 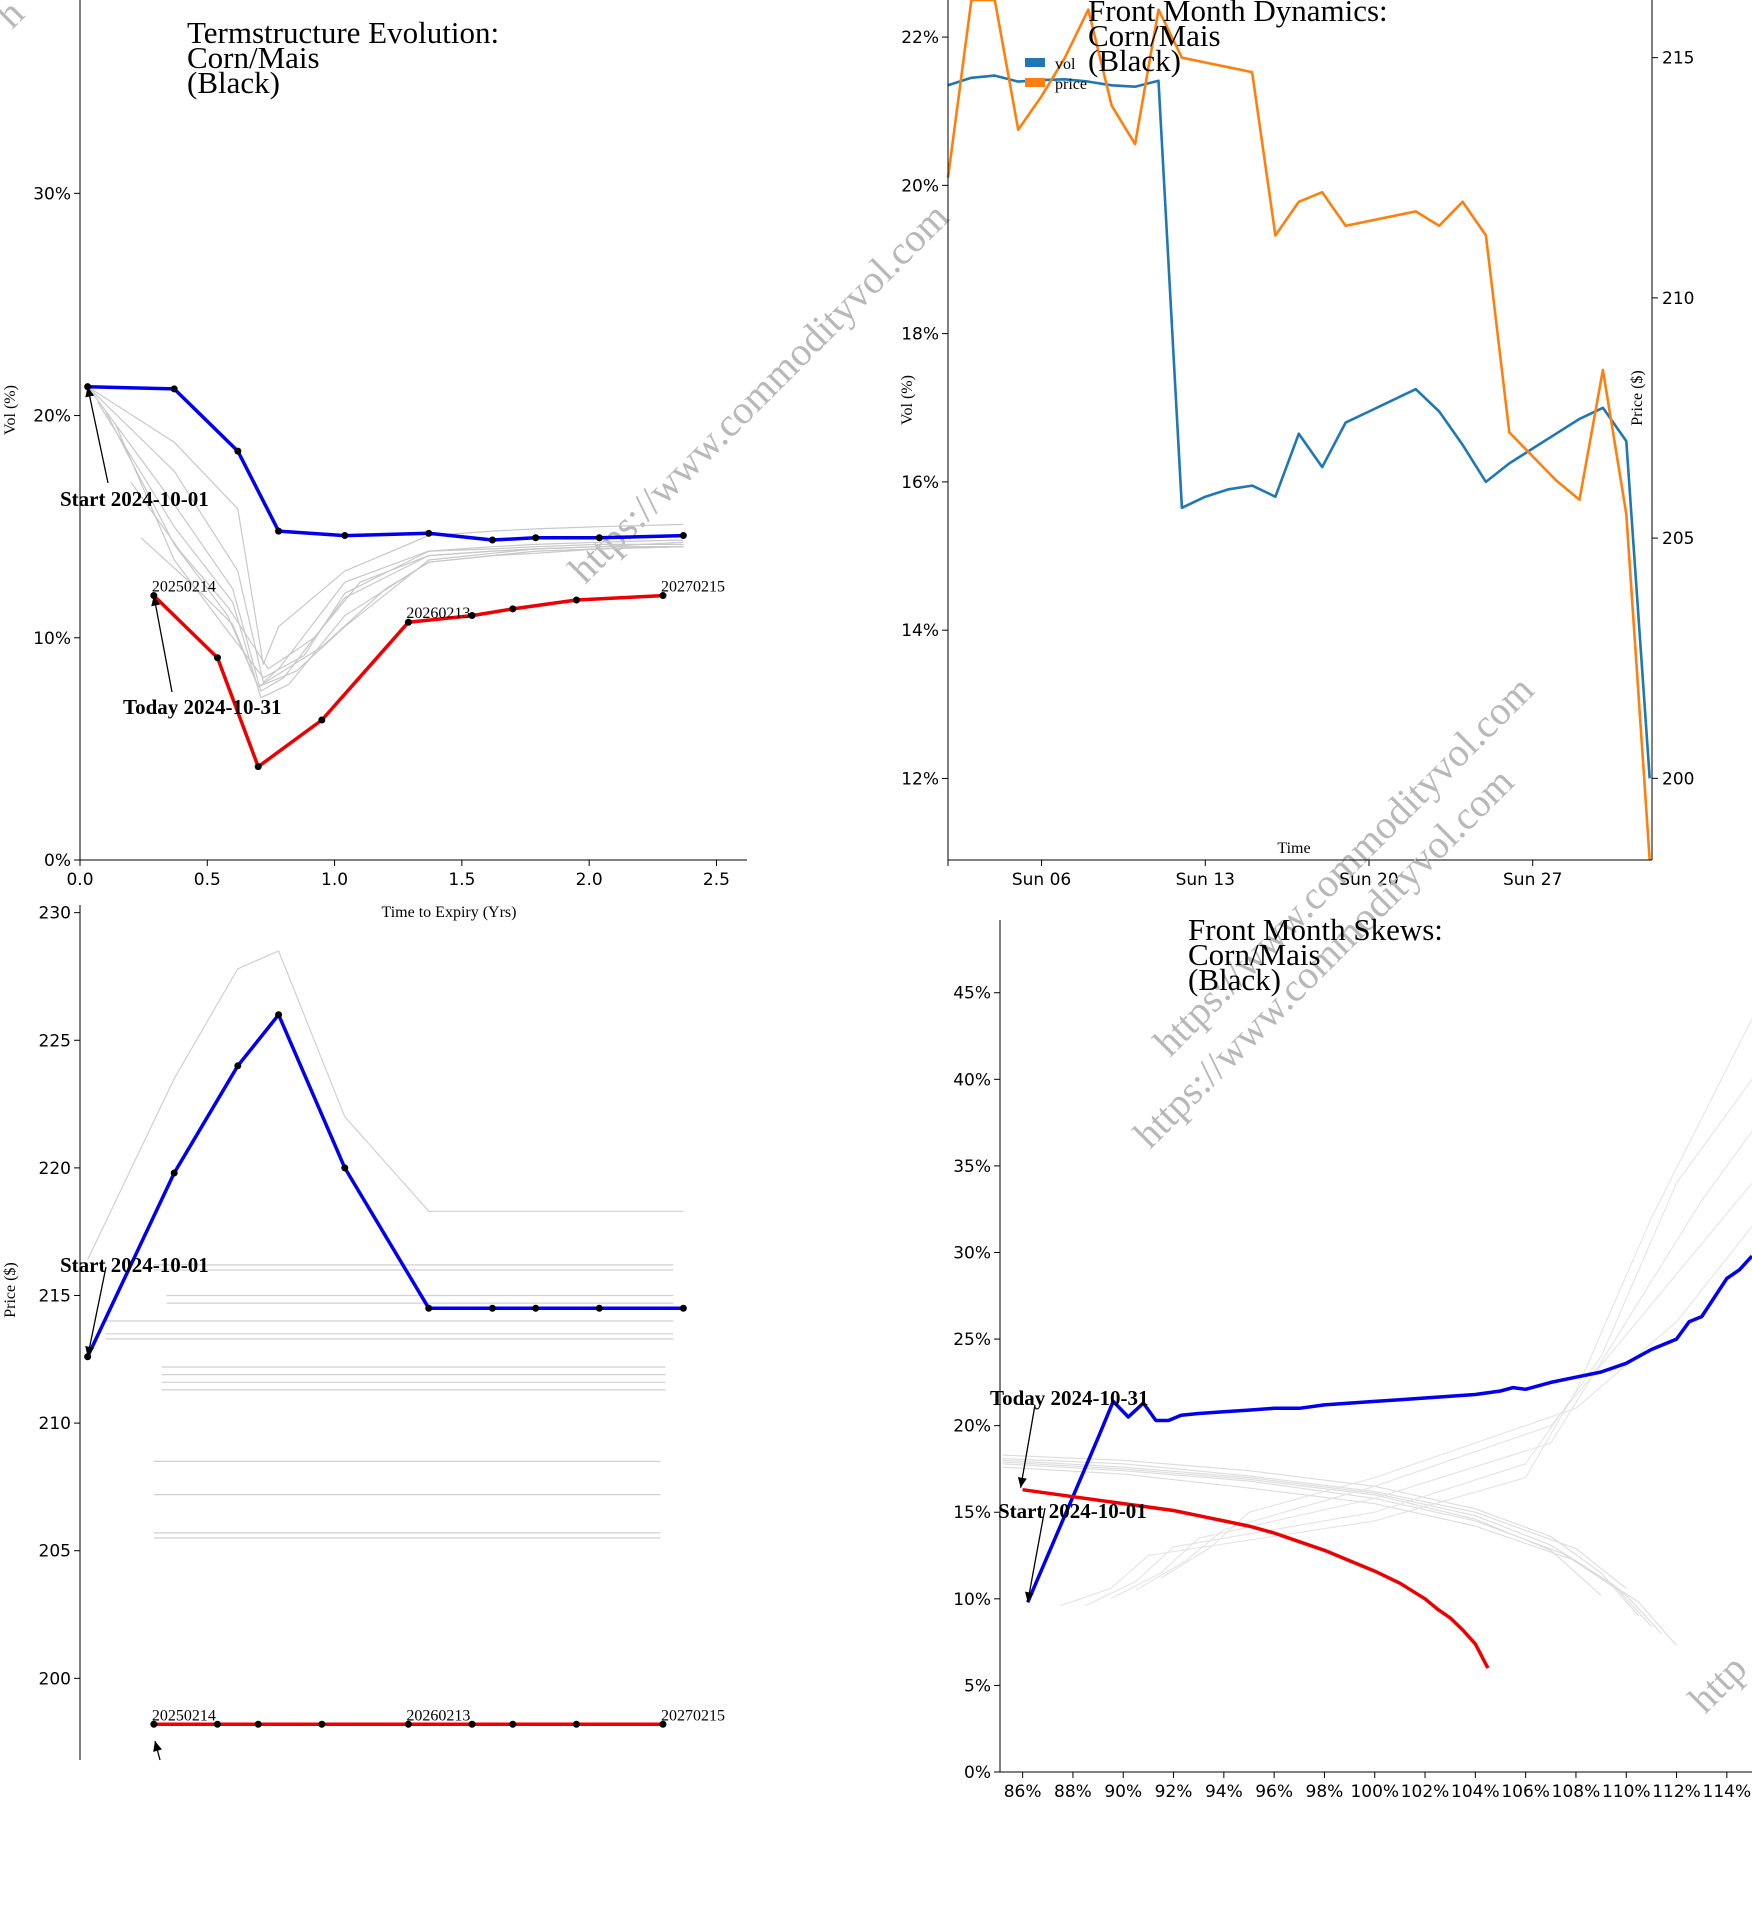 I want to click on today-skew, so click(x=1256, y=1578).